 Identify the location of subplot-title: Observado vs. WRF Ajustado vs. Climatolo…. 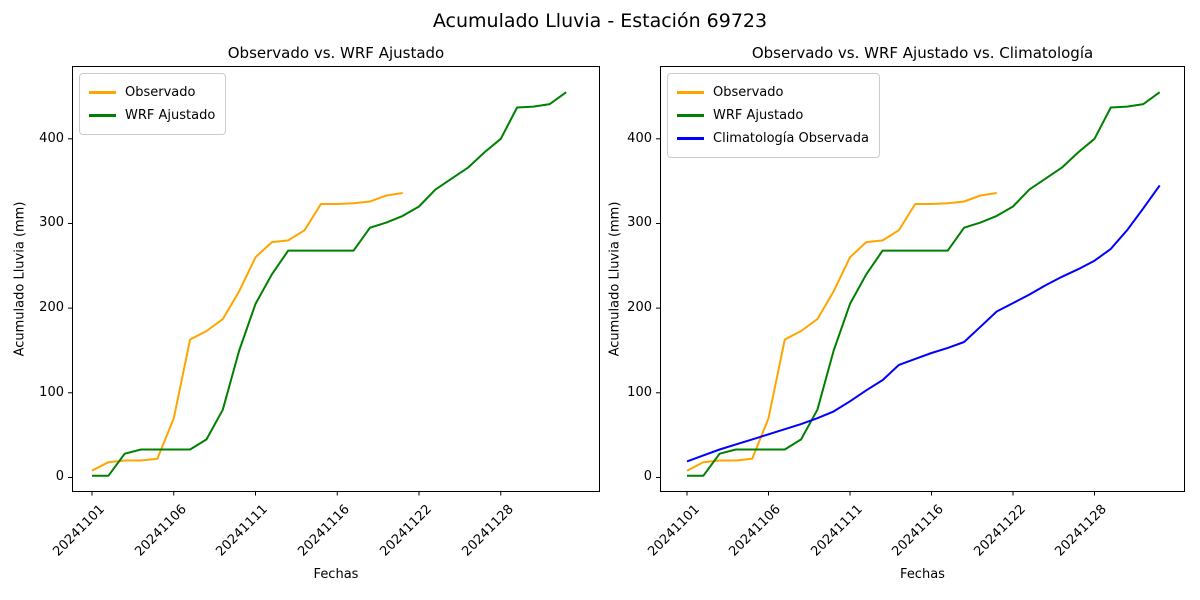
(922, 53).